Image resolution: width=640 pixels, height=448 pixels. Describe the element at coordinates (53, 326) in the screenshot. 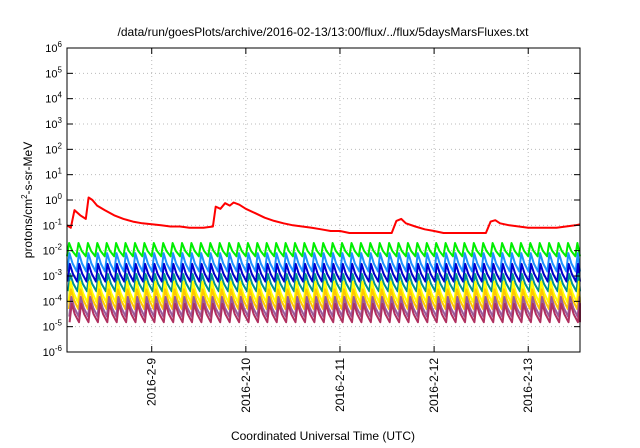

I see `y-tick-label: 10⁻⁵` at that location.